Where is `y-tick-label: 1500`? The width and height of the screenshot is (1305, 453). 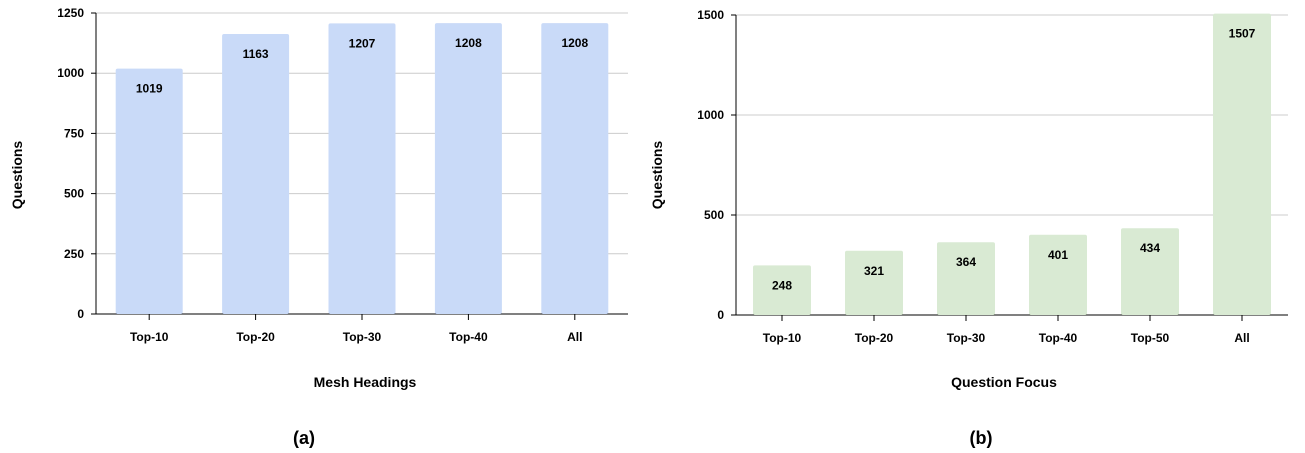
y-tick-label: 1500 is located at coordinates (710, 15).